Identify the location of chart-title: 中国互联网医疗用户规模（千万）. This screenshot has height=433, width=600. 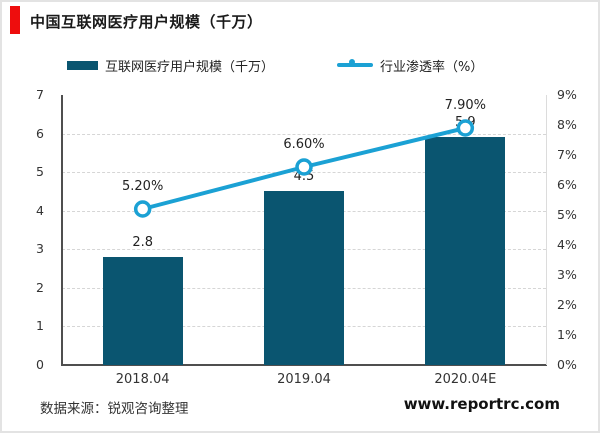
(146, 22).